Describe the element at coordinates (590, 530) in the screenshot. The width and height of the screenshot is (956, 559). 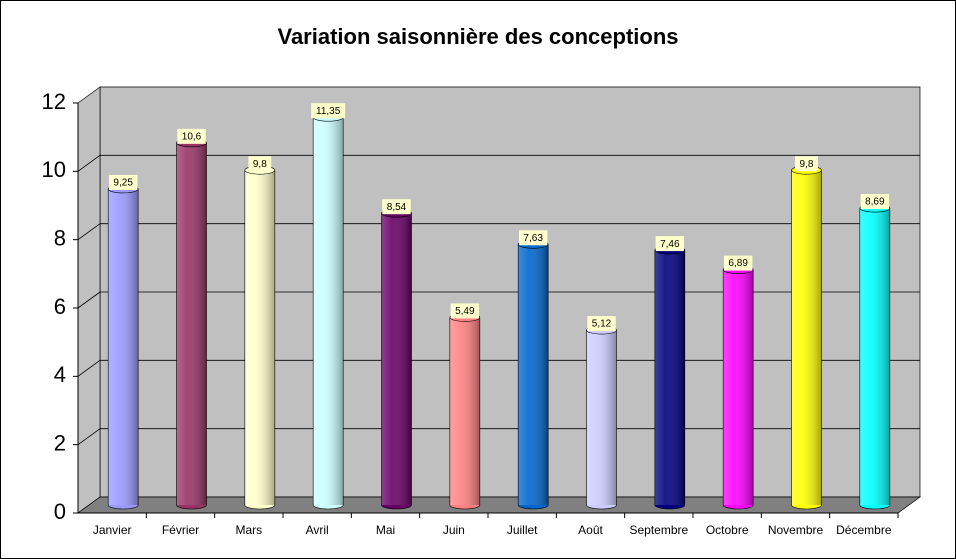
I see `x-tick-label: Août` at that location.